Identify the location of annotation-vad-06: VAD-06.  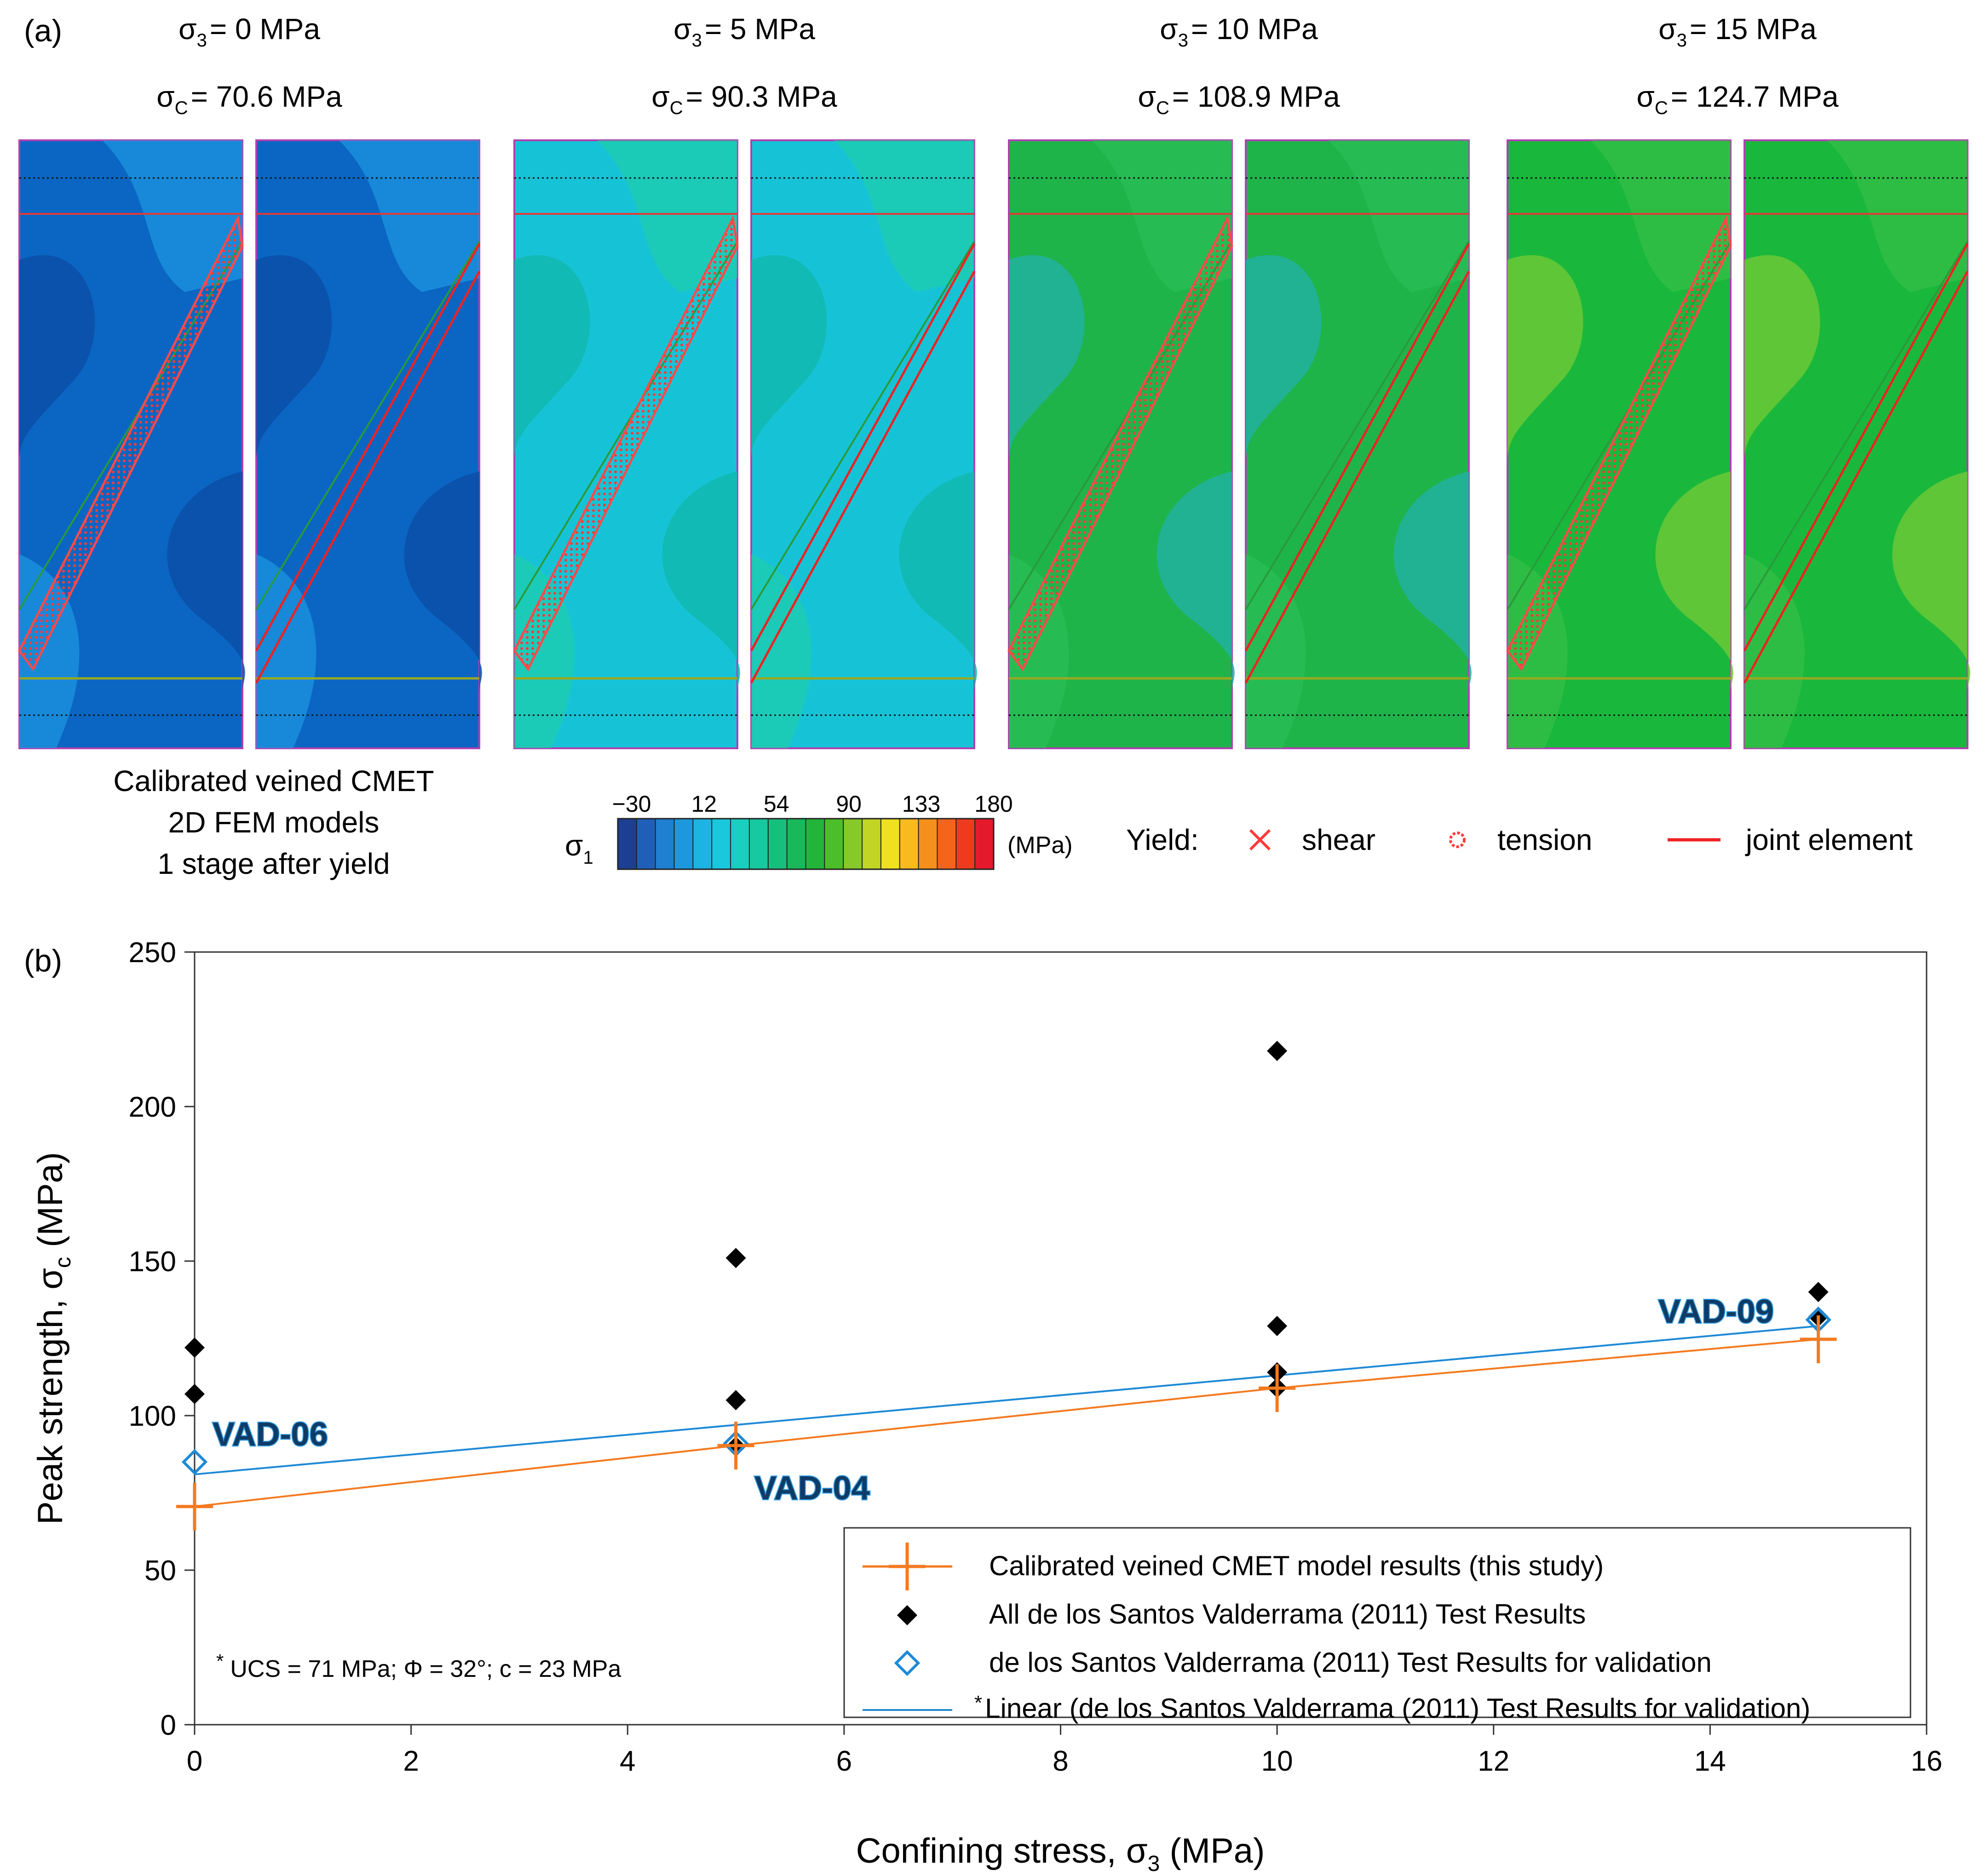
(270, 1434).